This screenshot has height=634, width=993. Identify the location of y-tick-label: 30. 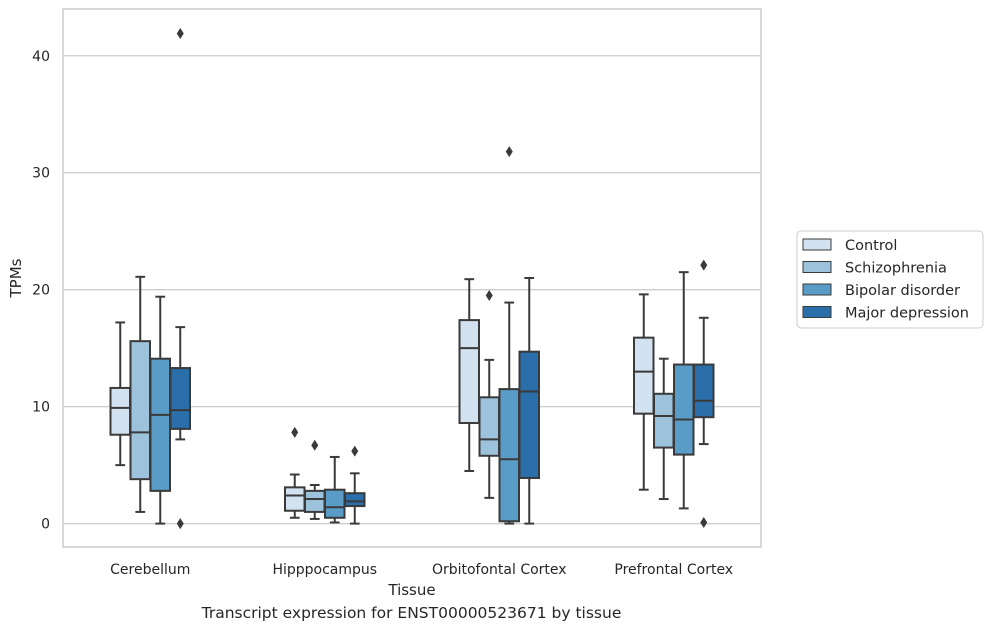
(41, 174).